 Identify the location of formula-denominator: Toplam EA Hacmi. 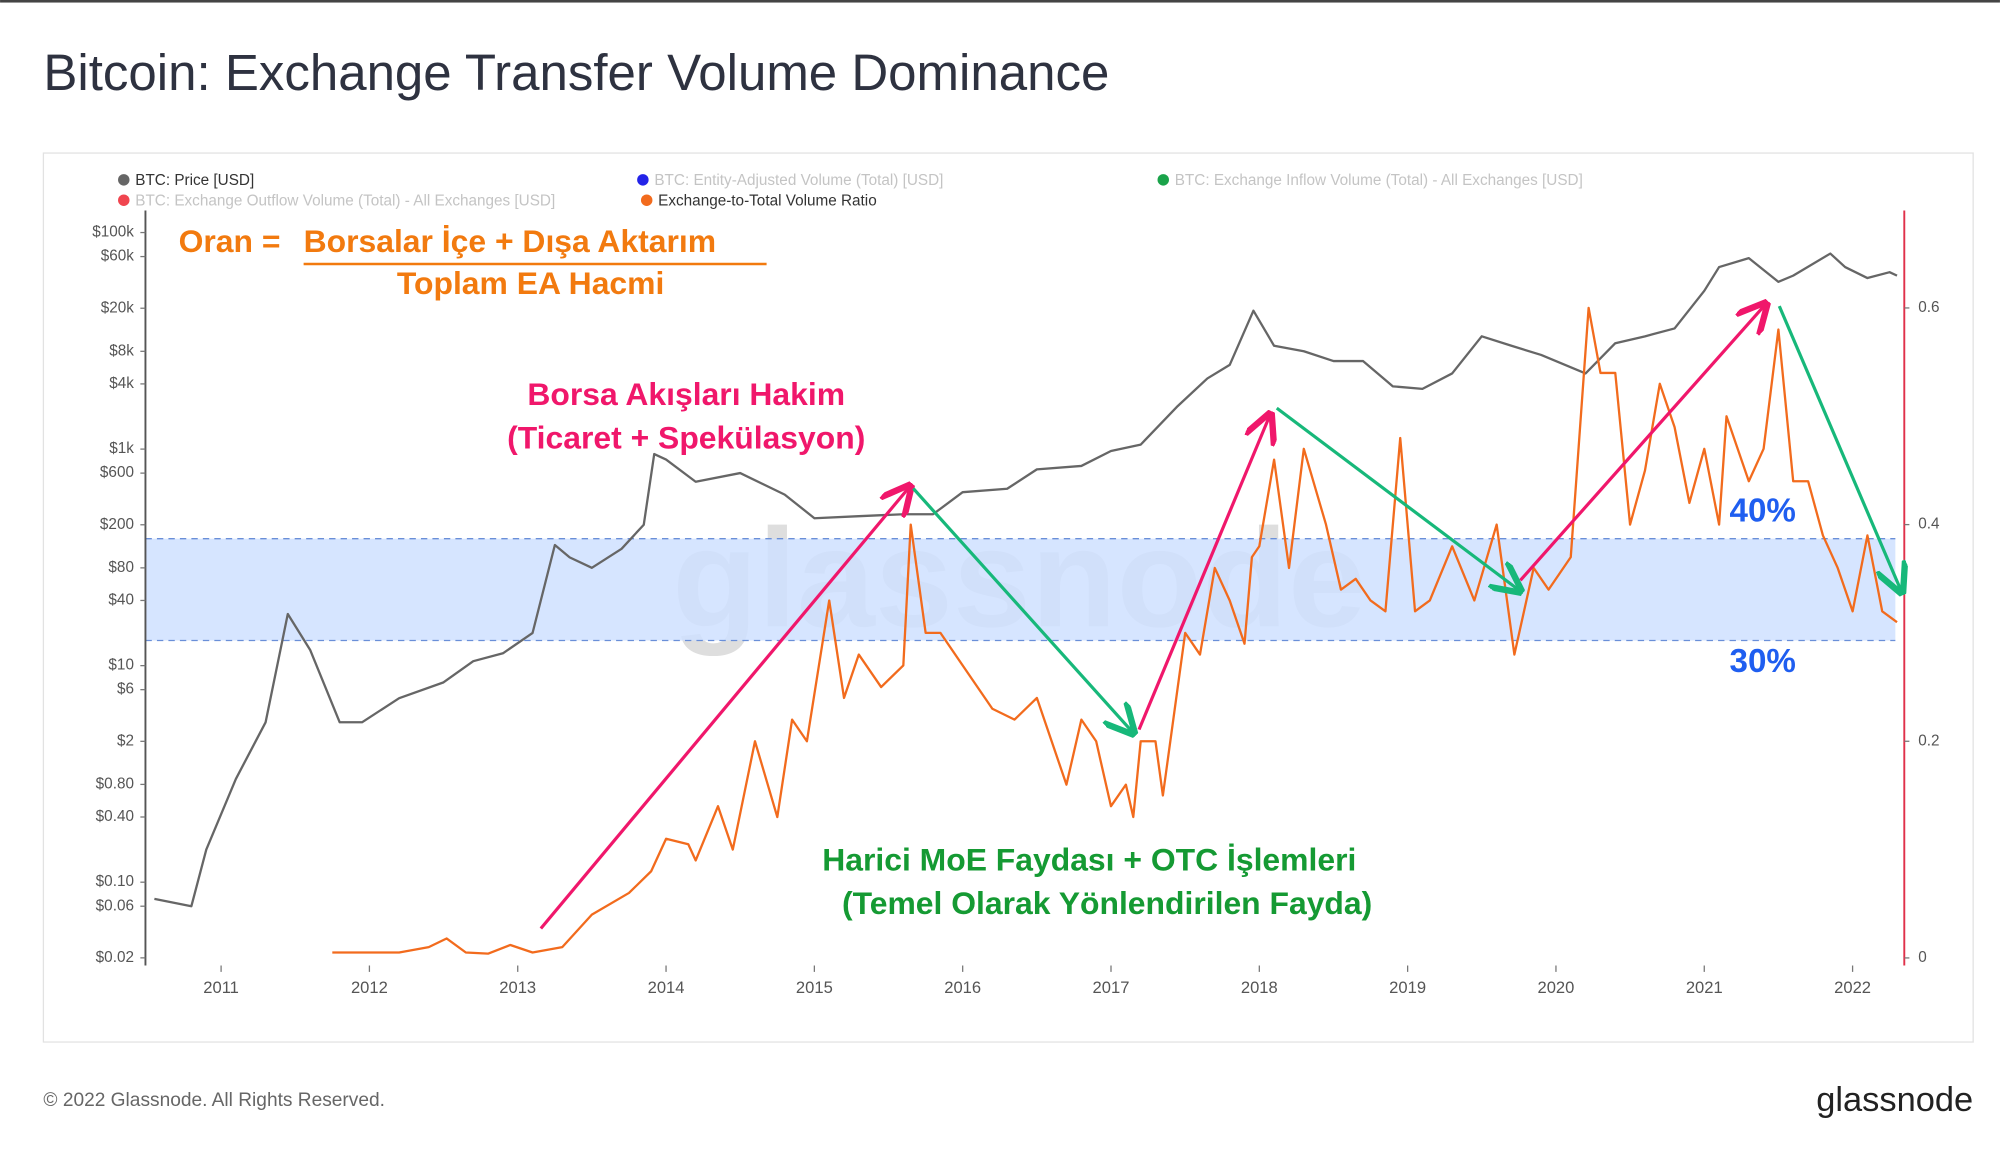
(530, 283).